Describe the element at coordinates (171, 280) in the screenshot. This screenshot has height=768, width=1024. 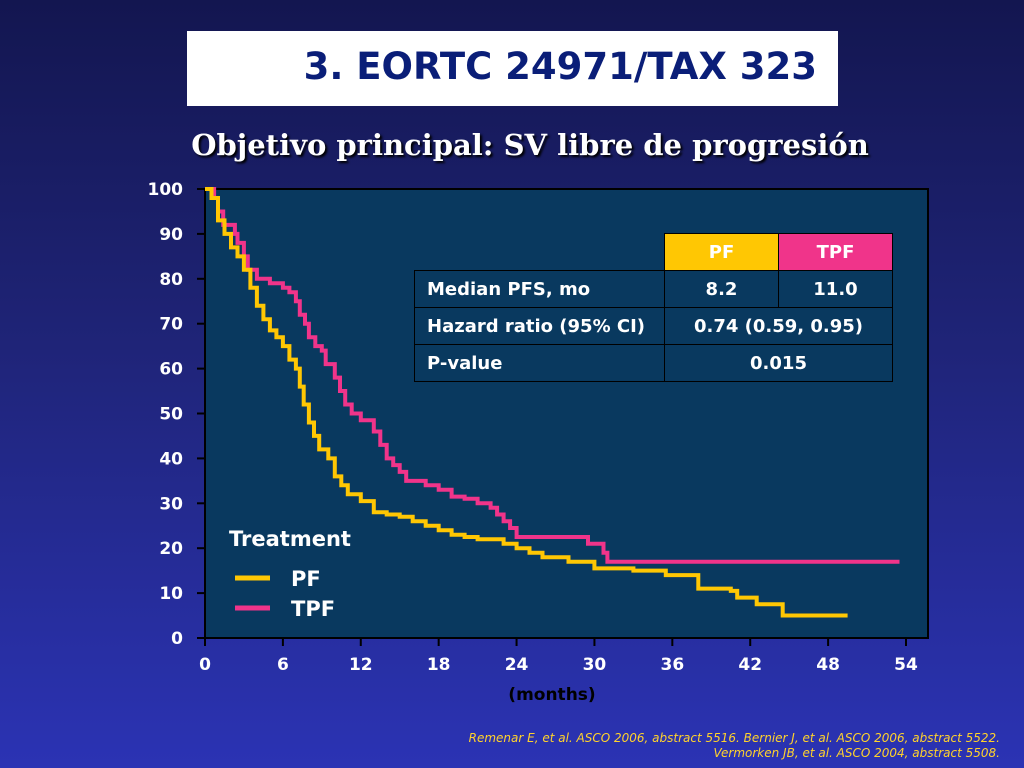
I see `y-tick-label: 80` at that location.